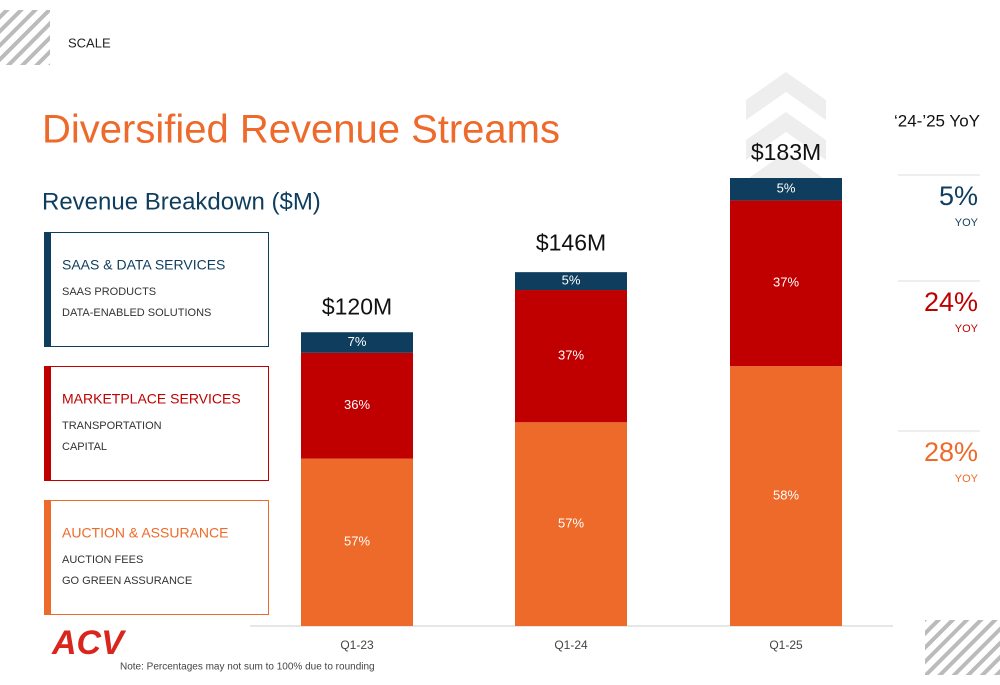 The image size is (1000, 685). Describe the element at coordinates (151, 399) in the screenshot. I see `legend-entry: MARKETPLACE SERVICES` at that location.